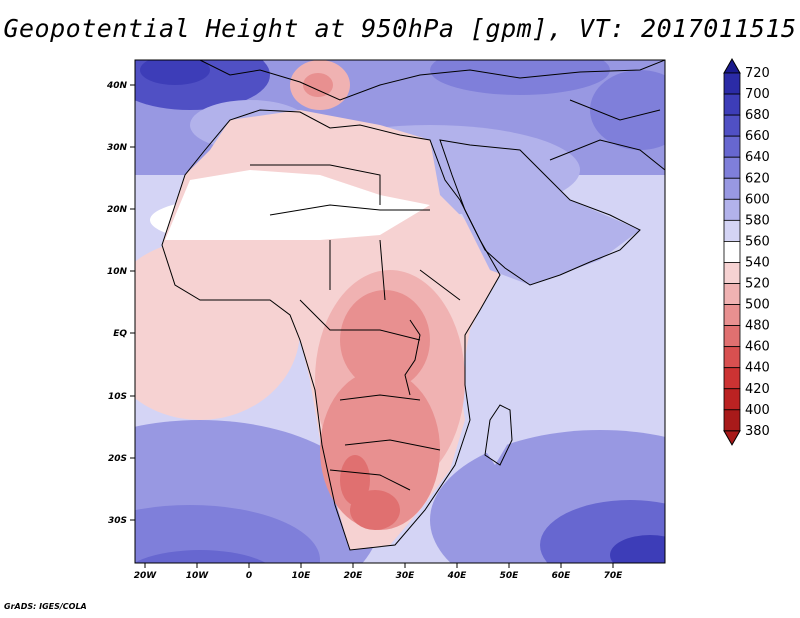 This screenshot has width=800, height=618. I want to click on colorbar-arrow-top, so click(732, 65).